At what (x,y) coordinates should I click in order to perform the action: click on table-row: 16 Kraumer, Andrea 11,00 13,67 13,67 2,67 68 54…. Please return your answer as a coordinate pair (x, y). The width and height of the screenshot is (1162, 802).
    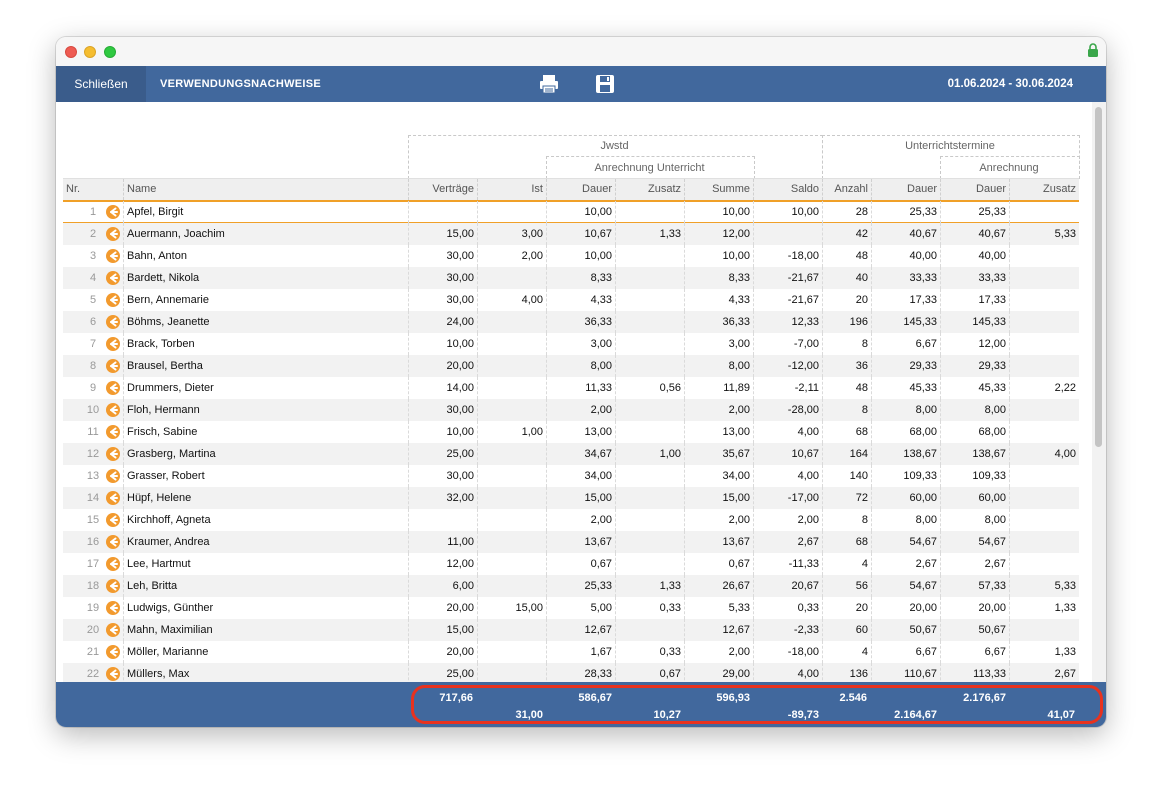
    Looking at the image, I should click on (571, 542).